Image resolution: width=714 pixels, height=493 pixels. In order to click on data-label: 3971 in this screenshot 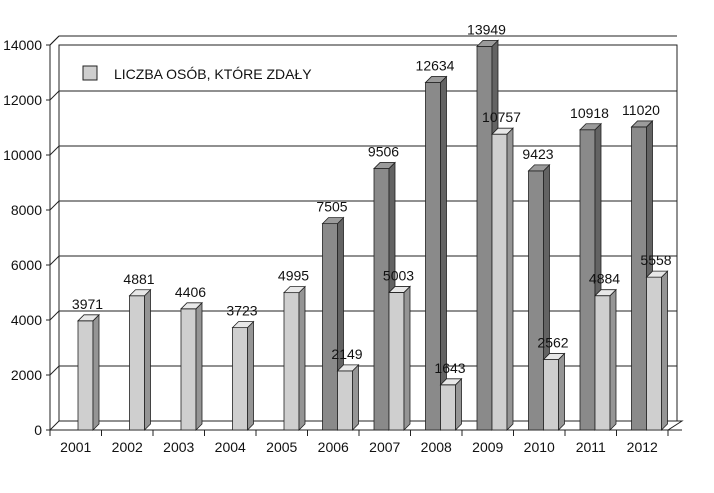, I will do `click(87, 304)`.